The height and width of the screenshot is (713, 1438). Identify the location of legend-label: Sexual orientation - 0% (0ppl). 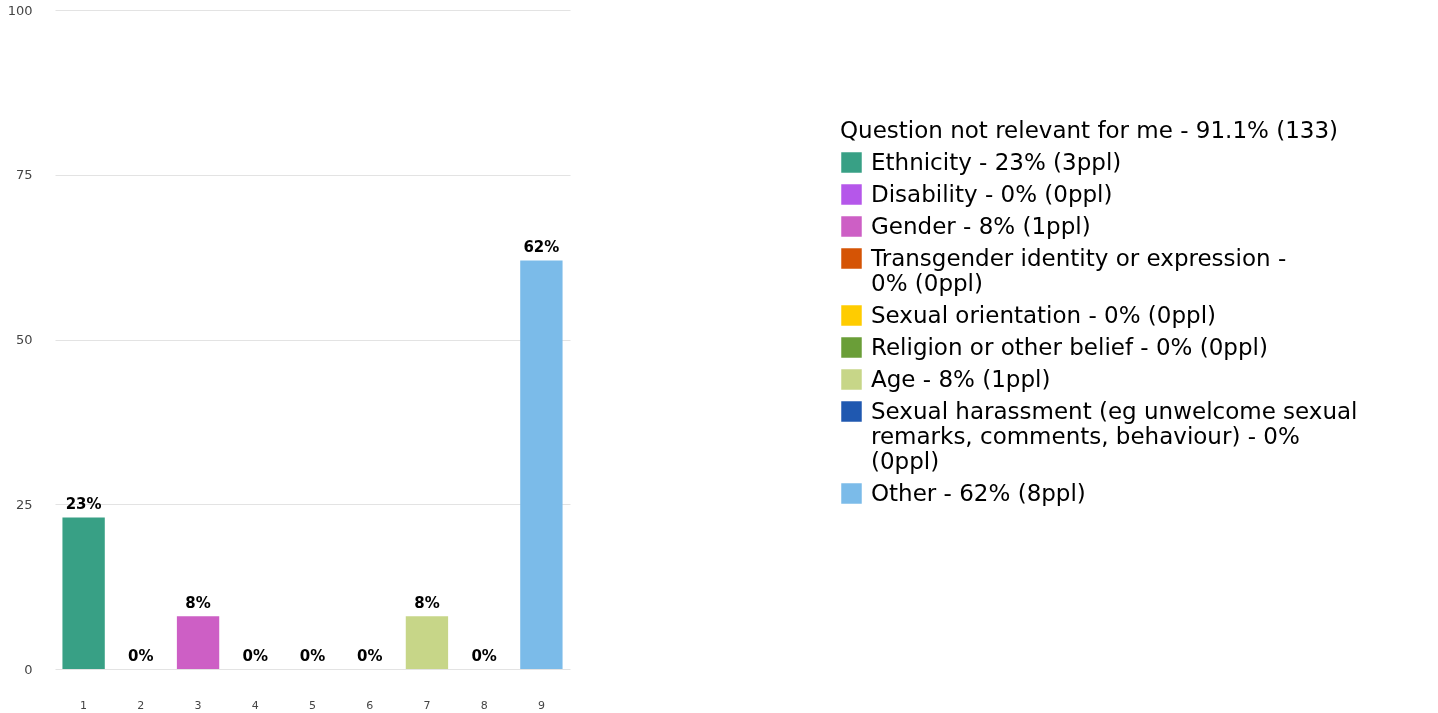
(1044, 314).